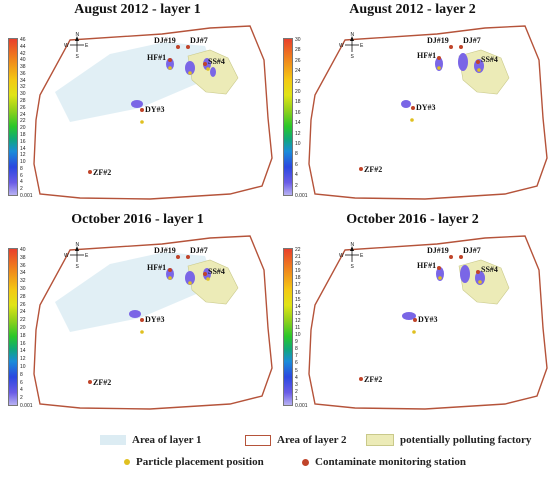  What do you see at coordinates (373, 169) in the screenshot?
I see `label-zf2: ZF#2` at bounding box center [373, 169].